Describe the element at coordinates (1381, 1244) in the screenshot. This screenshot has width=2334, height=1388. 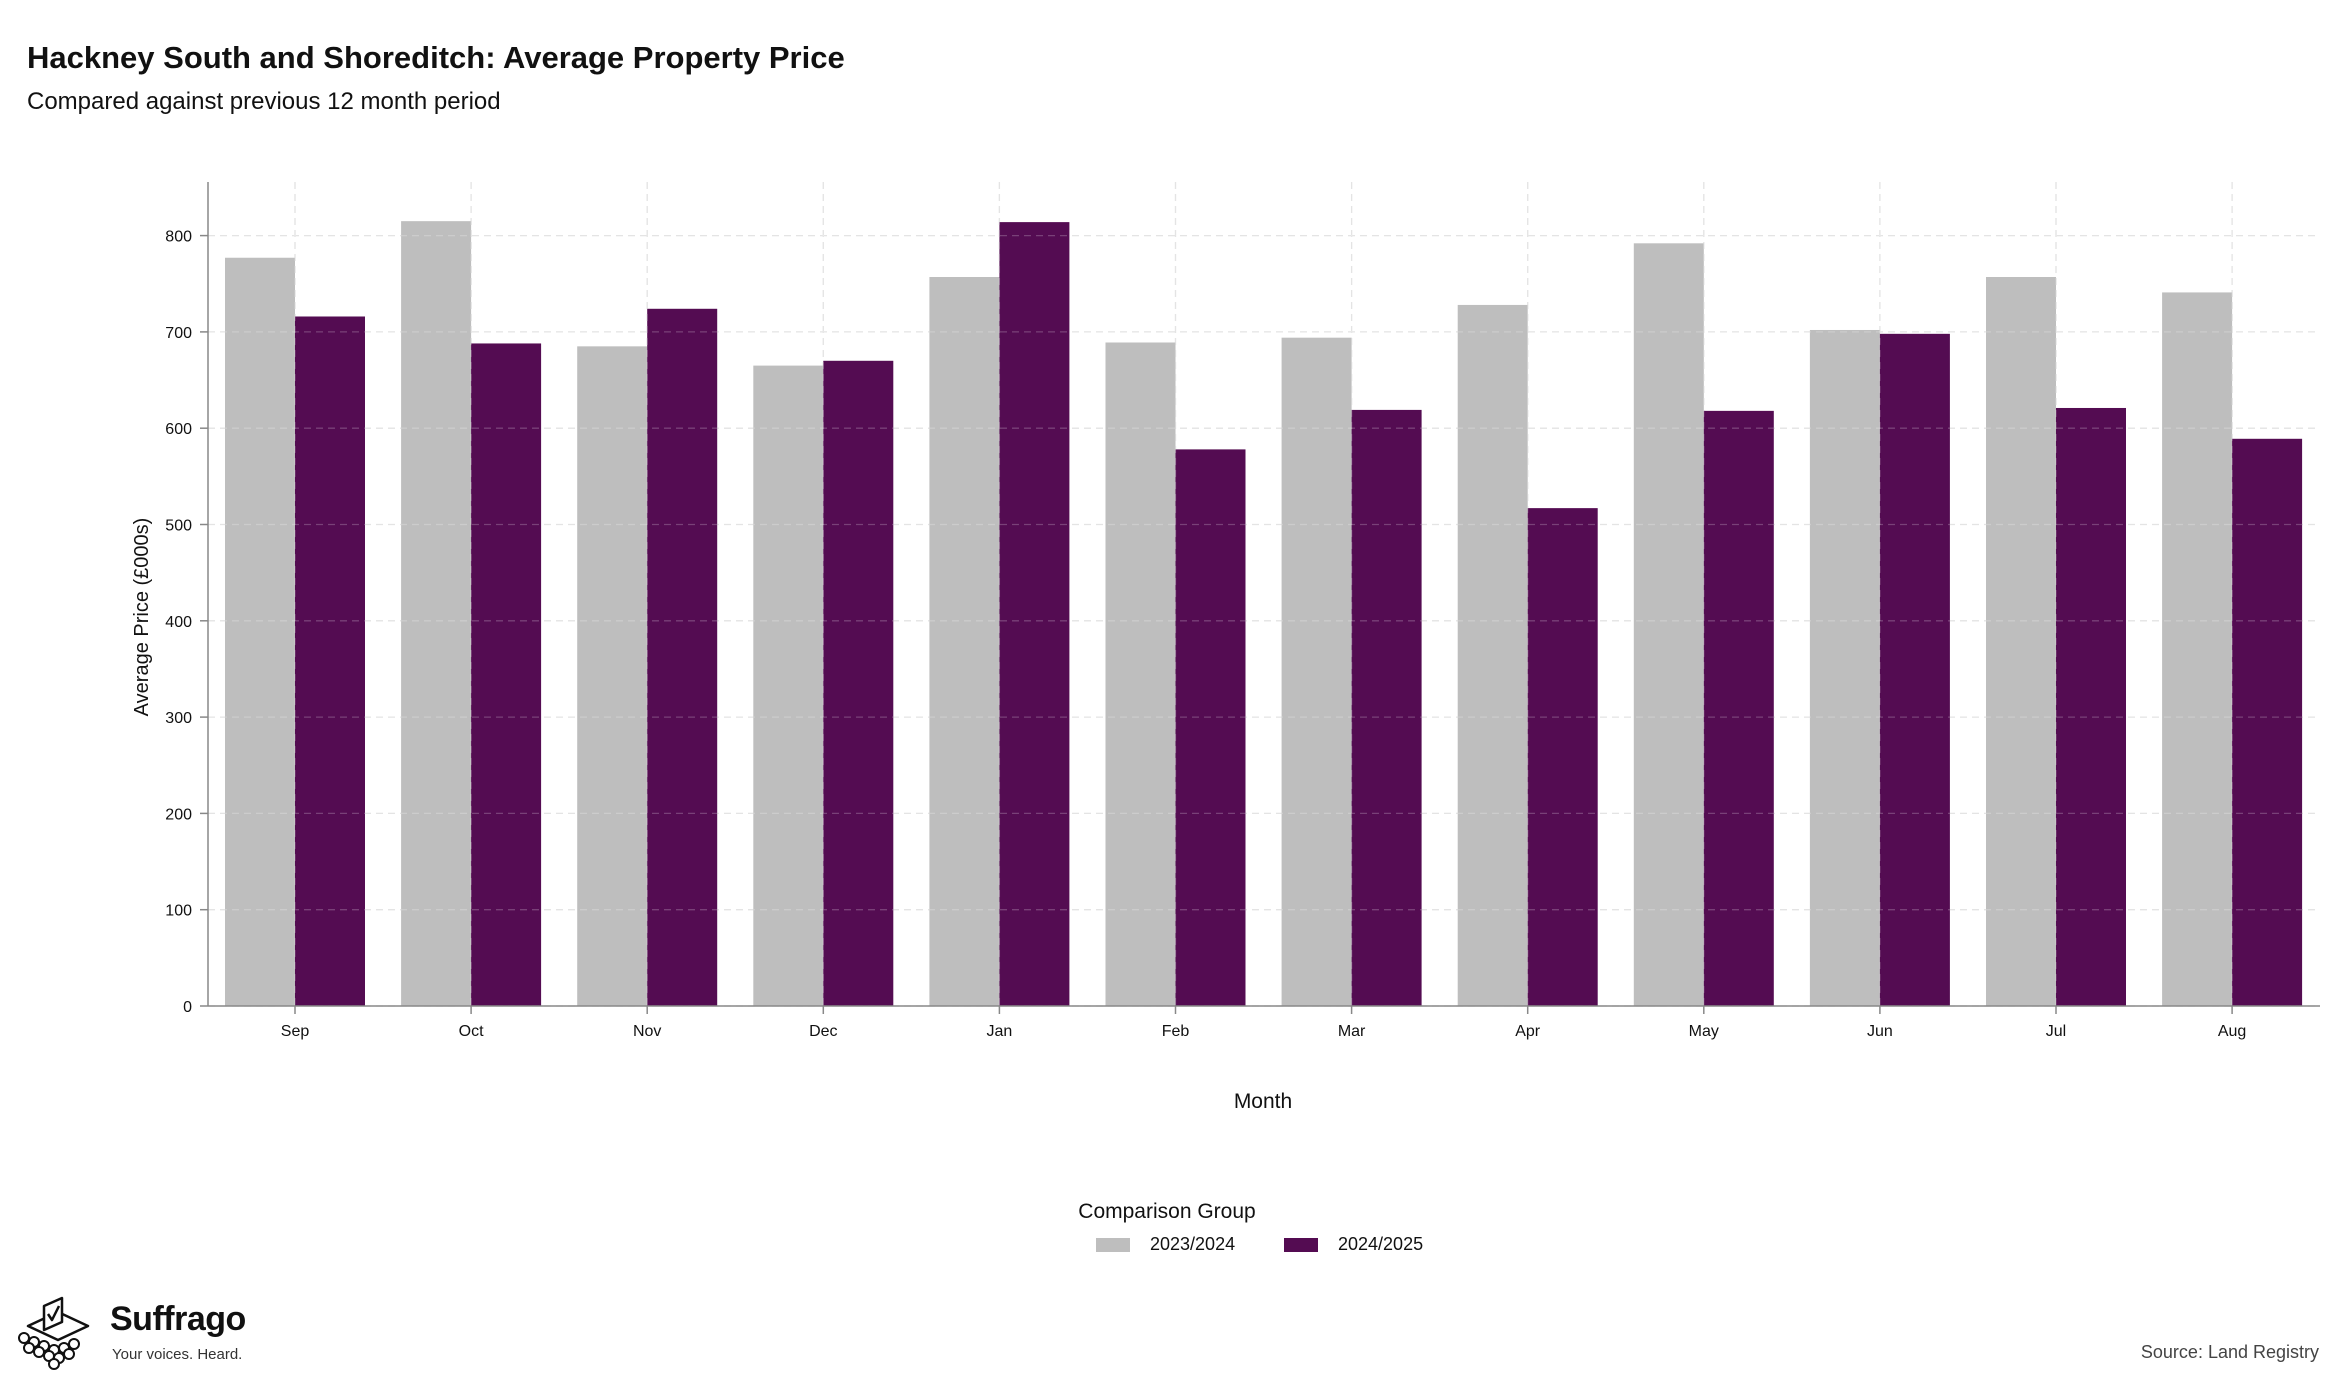
I see `legend-label-2024-2025: 2024/2025` at that location.